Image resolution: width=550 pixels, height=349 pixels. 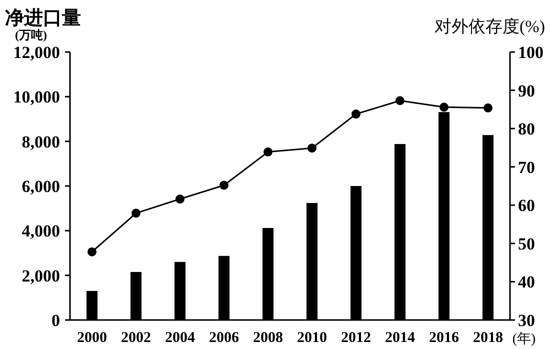 What do you see at coordinates (444, 338) in the screenshot?
I see `x-tick-label: 2016` at bounding box center [444, 338].